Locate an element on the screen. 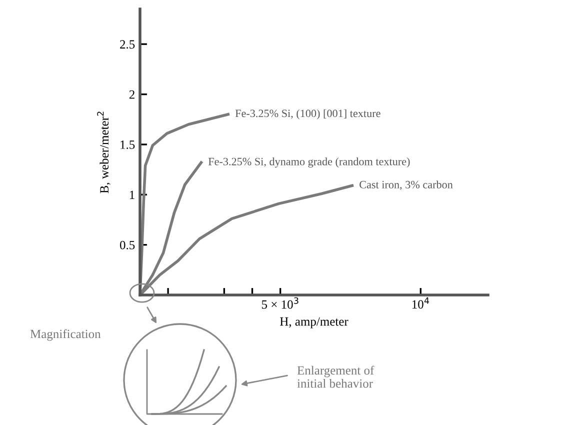 The width and height of the screenshot is (563, 425). series-label: Fe-3.25% Si, (100) [001] texture is located at coordinates (307, 114).